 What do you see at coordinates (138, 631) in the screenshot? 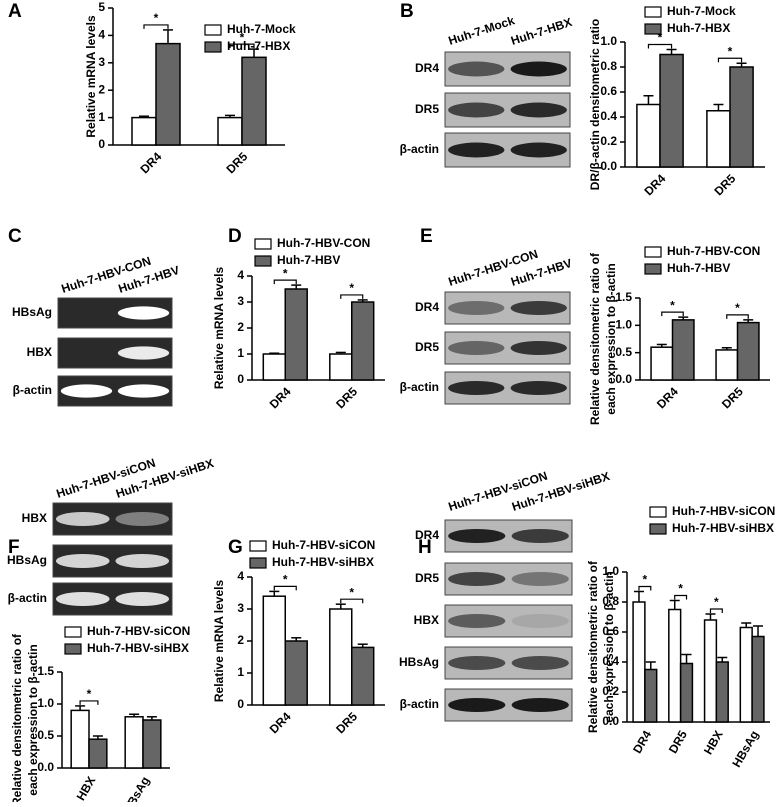
I see `legend-label: Huh-7-HBV-siCON` at bounding box center [138, 631].